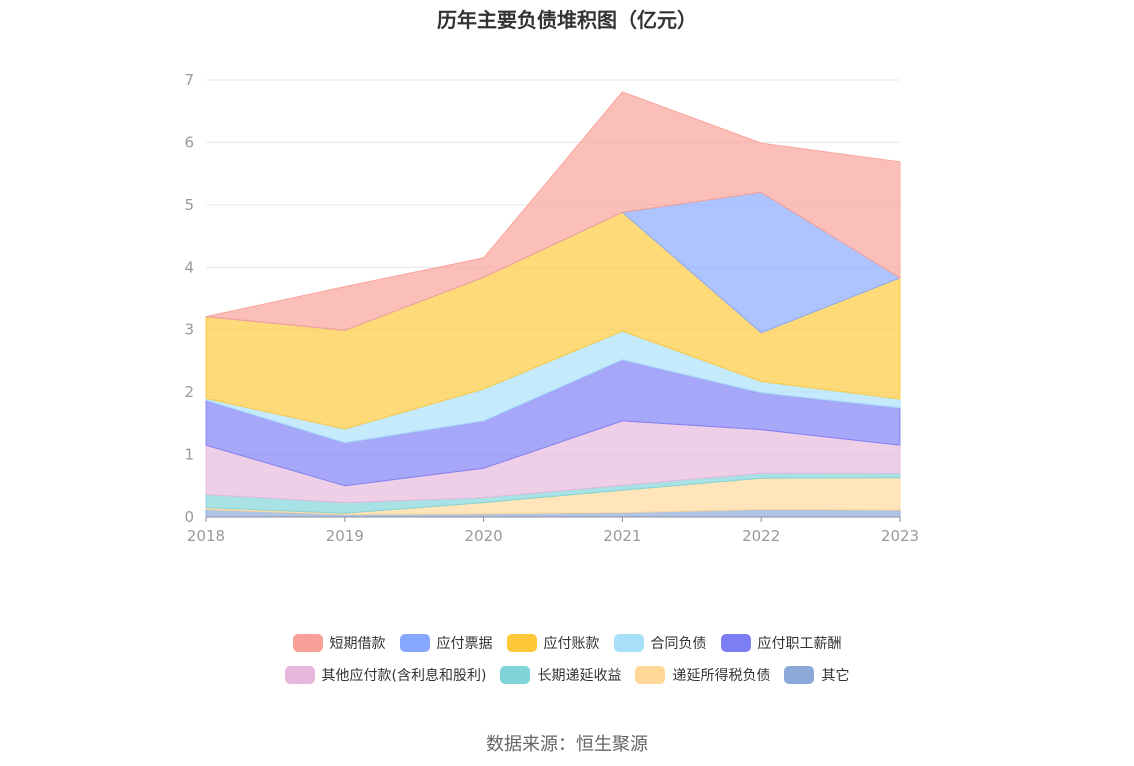 The image size is (1134, 766). I want to click on legend-item: 短期借款, so click(339, 643).